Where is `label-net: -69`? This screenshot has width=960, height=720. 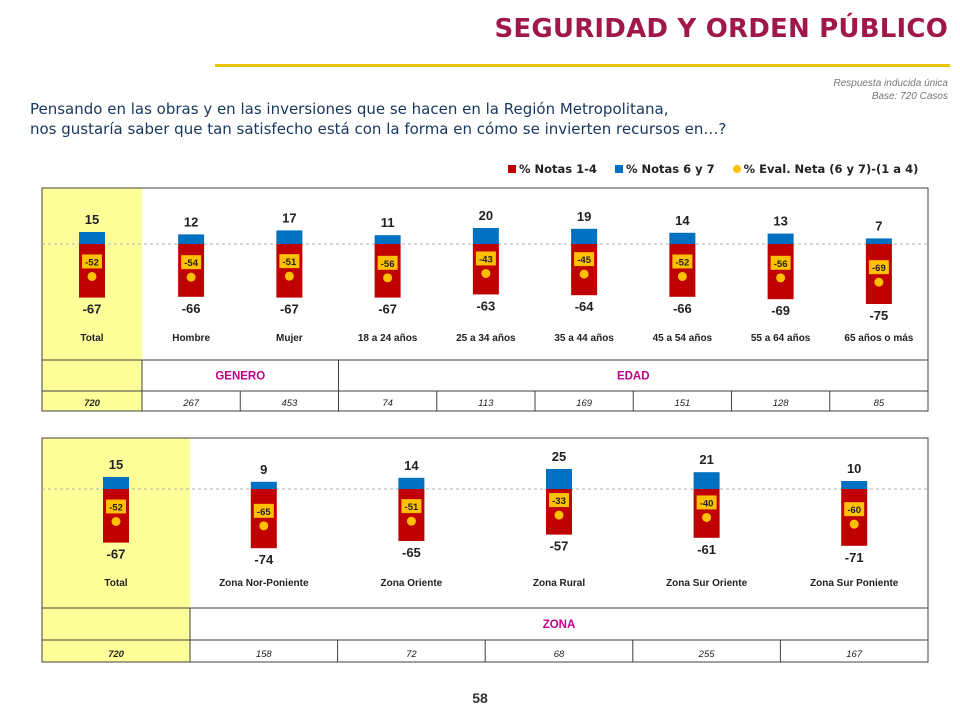
label-net: -69 is located at coordinates (879, 268).